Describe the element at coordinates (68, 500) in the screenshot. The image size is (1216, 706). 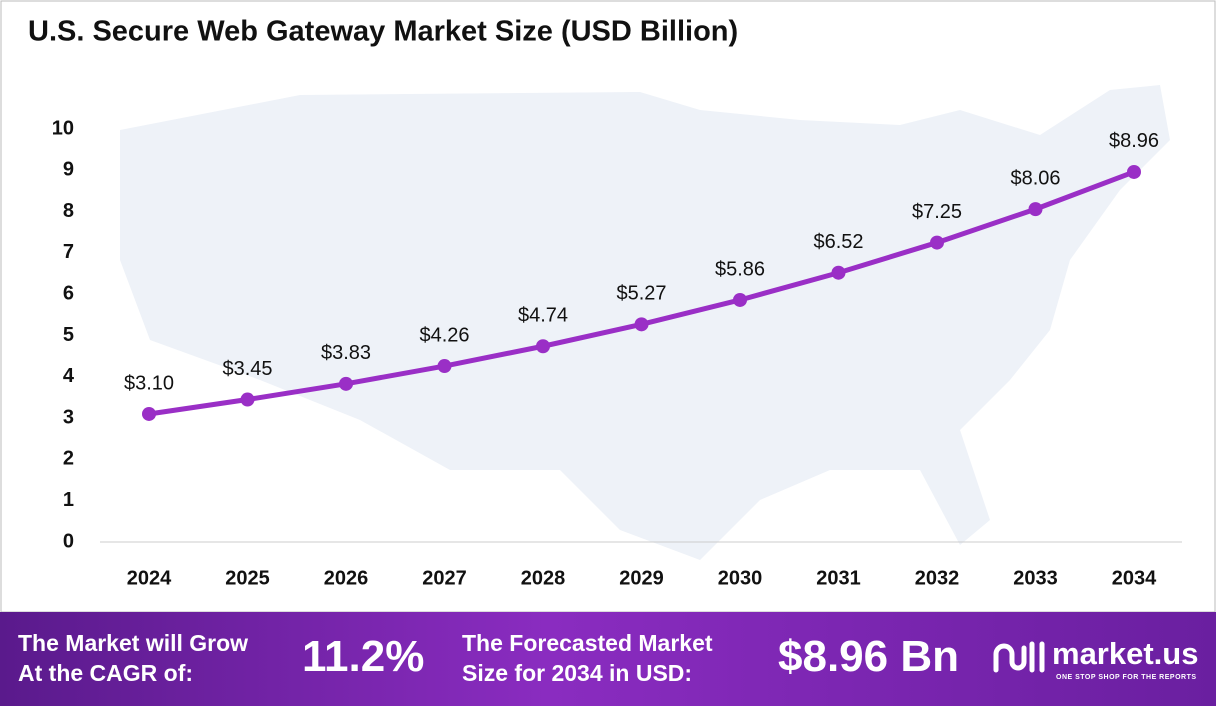
I see `y-tick-label: 1` at that location.